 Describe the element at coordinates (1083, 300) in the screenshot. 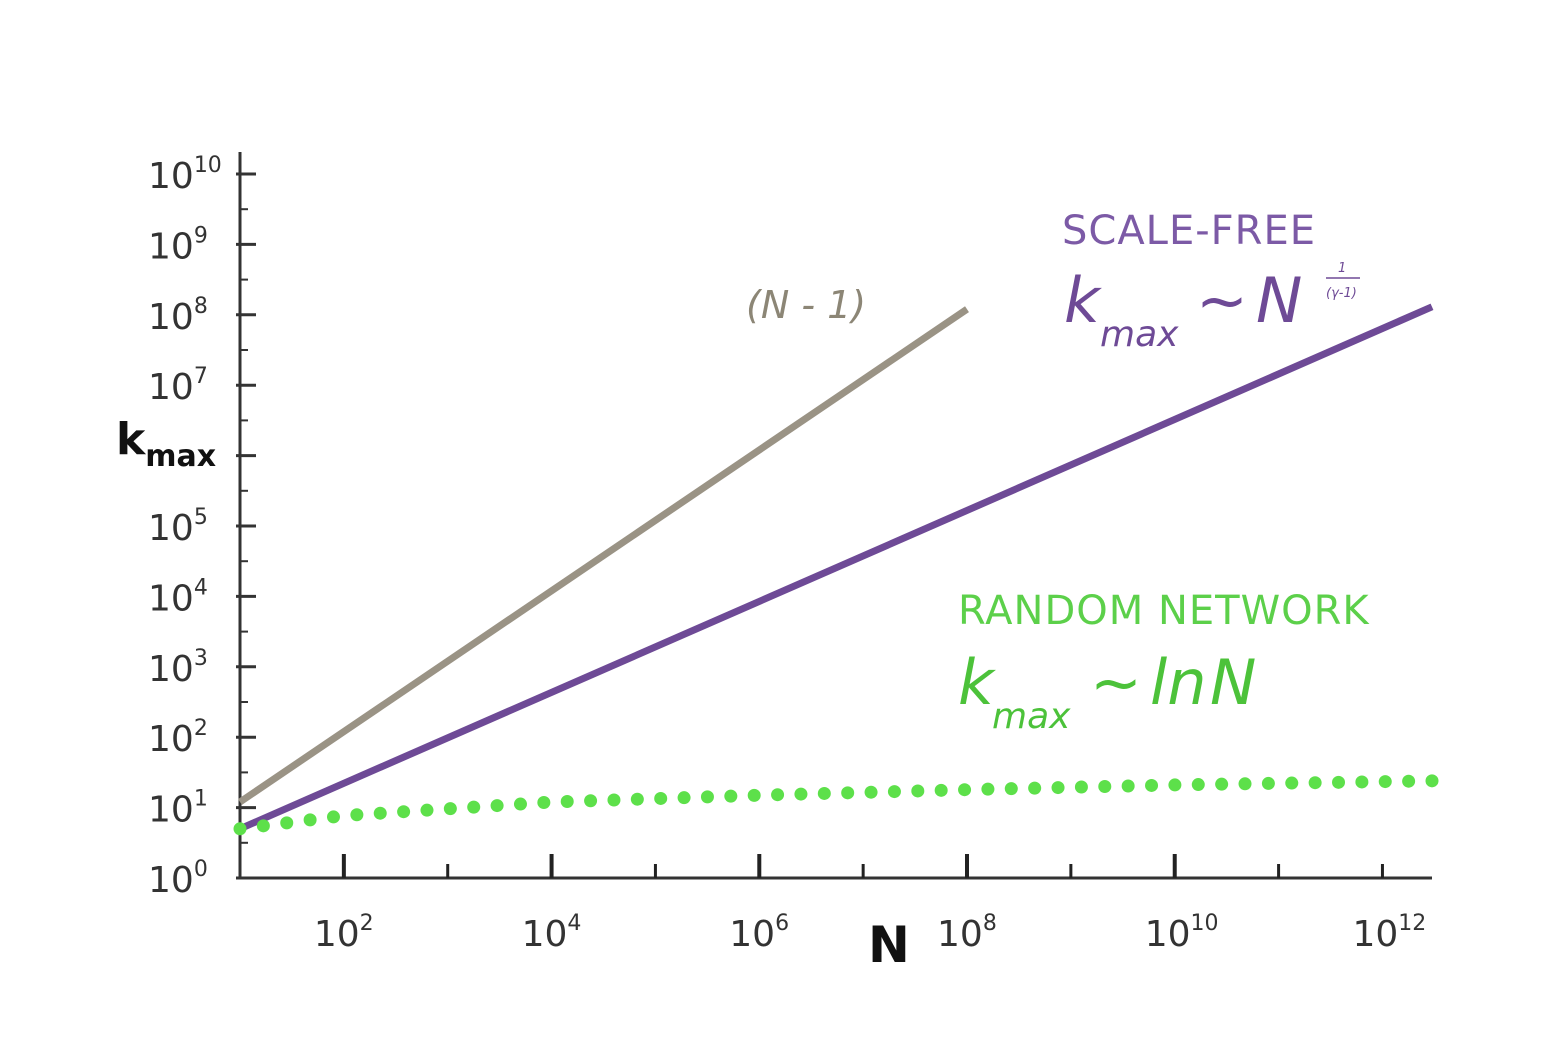

I see `scale-free-k: k` at that location.